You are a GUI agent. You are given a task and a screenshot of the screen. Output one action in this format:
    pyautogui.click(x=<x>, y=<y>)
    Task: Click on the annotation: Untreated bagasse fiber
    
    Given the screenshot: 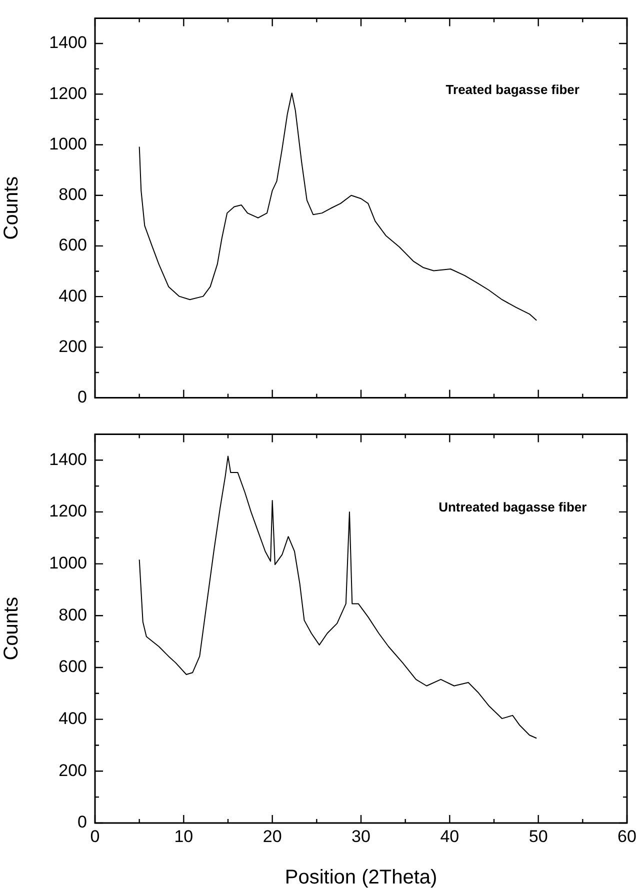 What is the action you would take?
    pyautogui.click(x=512, y=507)
    